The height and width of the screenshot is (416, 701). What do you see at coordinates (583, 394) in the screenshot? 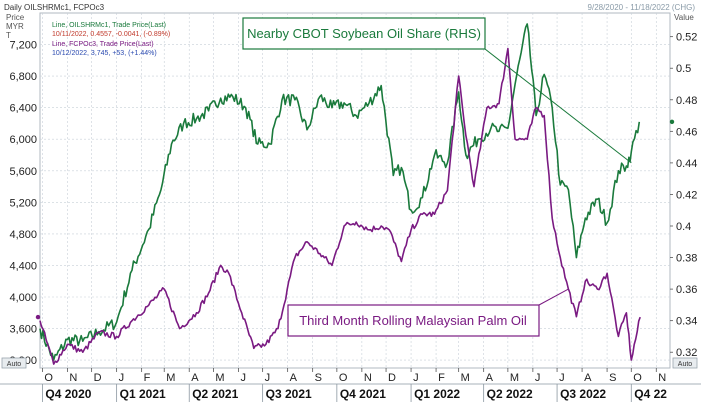
I see `x-tick-quarter: Q3 2022` at bounding box center [583, 394].